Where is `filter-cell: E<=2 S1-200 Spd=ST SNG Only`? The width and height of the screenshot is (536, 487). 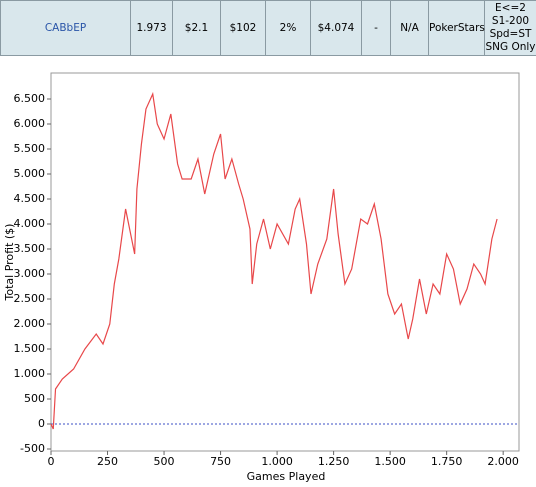
filter-cell: E<=2 S1-200 Spd=ST SNG Only is located at coordinates (510, 28).